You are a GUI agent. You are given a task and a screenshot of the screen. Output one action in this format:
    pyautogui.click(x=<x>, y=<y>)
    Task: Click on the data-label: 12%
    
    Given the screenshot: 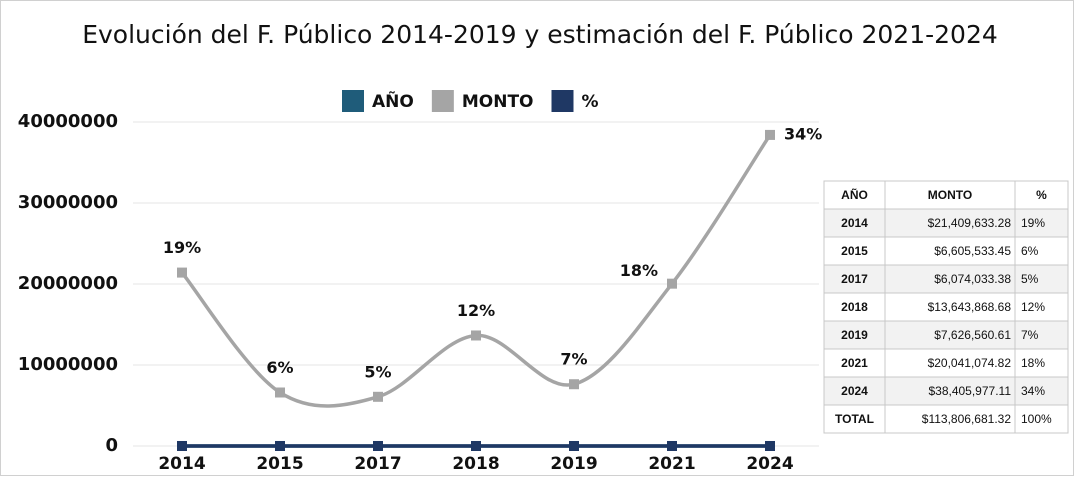 What is the action you would take?
    pyautogui.click(x=476, y=310)
    